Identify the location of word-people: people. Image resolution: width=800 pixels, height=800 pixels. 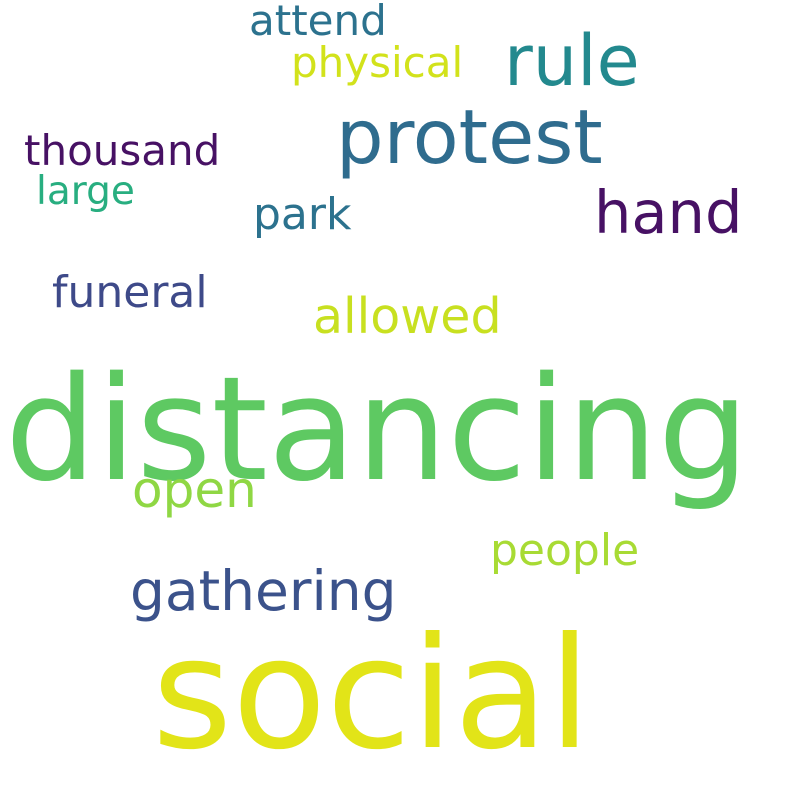
(565, 550).